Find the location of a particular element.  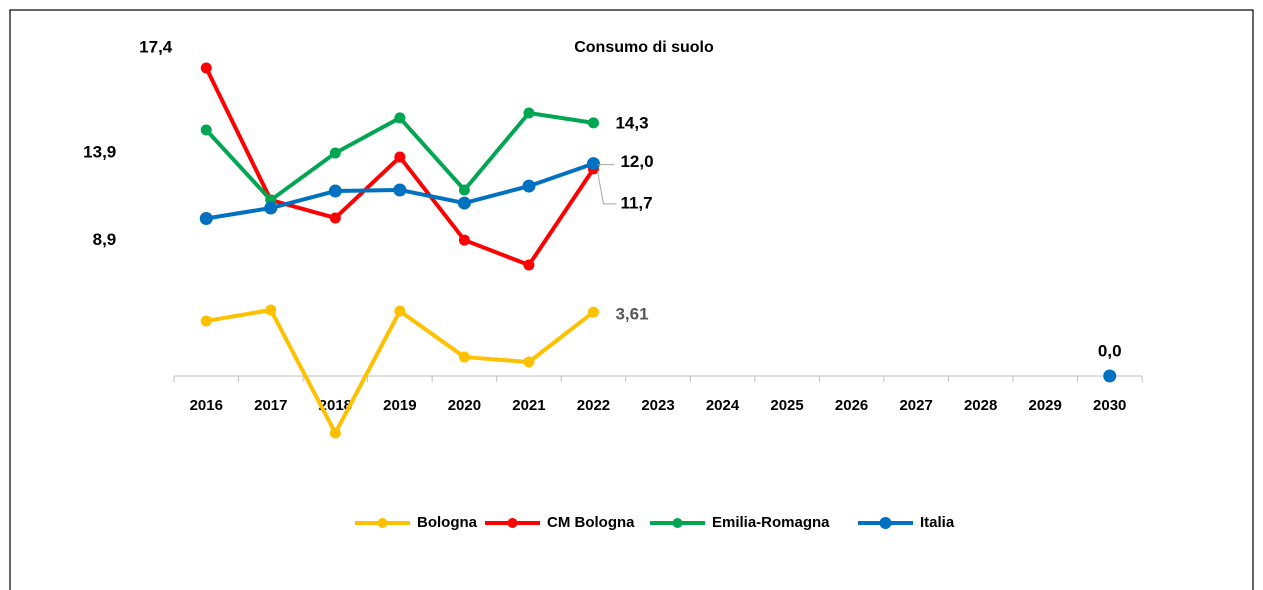

x-tick-label: 2025 is located at coordinates (786, 405).